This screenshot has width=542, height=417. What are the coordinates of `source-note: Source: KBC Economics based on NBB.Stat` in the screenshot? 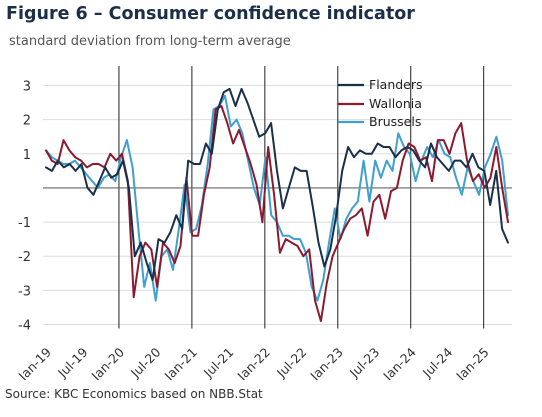 It's located at (134, 394).